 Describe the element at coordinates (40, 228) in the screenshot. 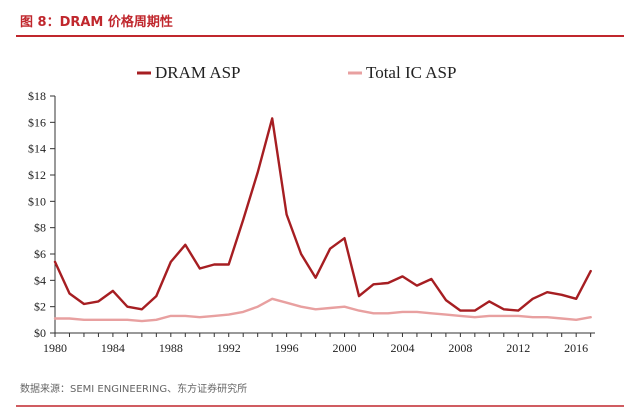

I see `y-tick-label: $8` at that location.